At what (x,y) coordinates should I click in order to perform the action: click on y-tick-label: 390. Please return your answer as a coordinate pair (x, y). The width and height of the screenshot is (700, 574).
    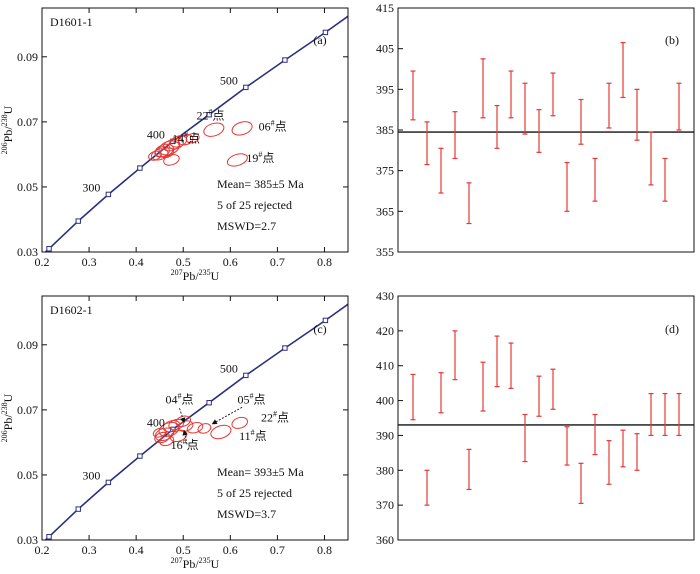
    Looking at the image, I should click on (385, 435).